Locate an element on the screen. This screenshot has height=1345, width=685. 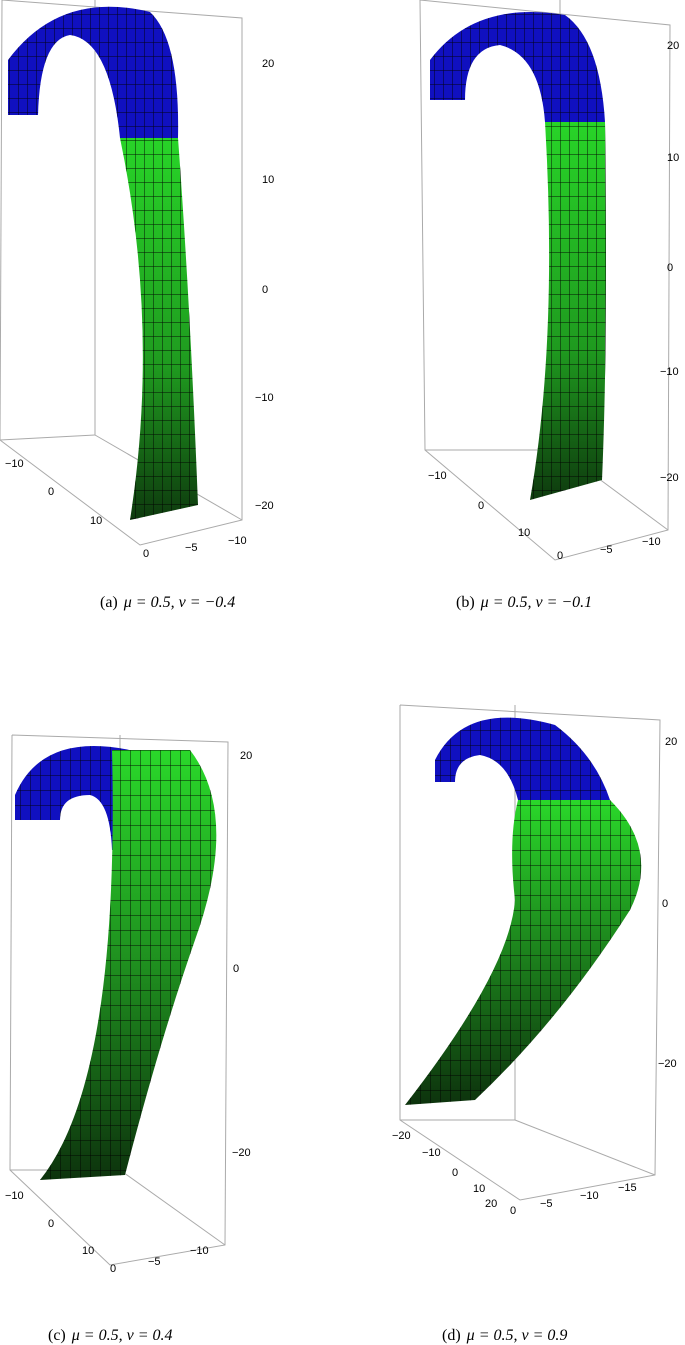
surface-plot-d is located at coordinates (530, 952).